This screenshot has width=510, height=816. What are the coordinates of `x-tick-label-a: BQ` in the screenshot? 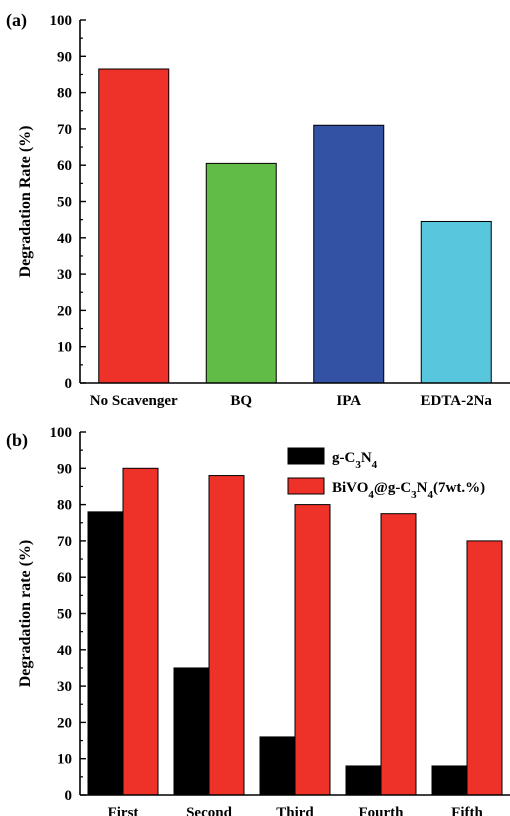 It's located at (241, 401).